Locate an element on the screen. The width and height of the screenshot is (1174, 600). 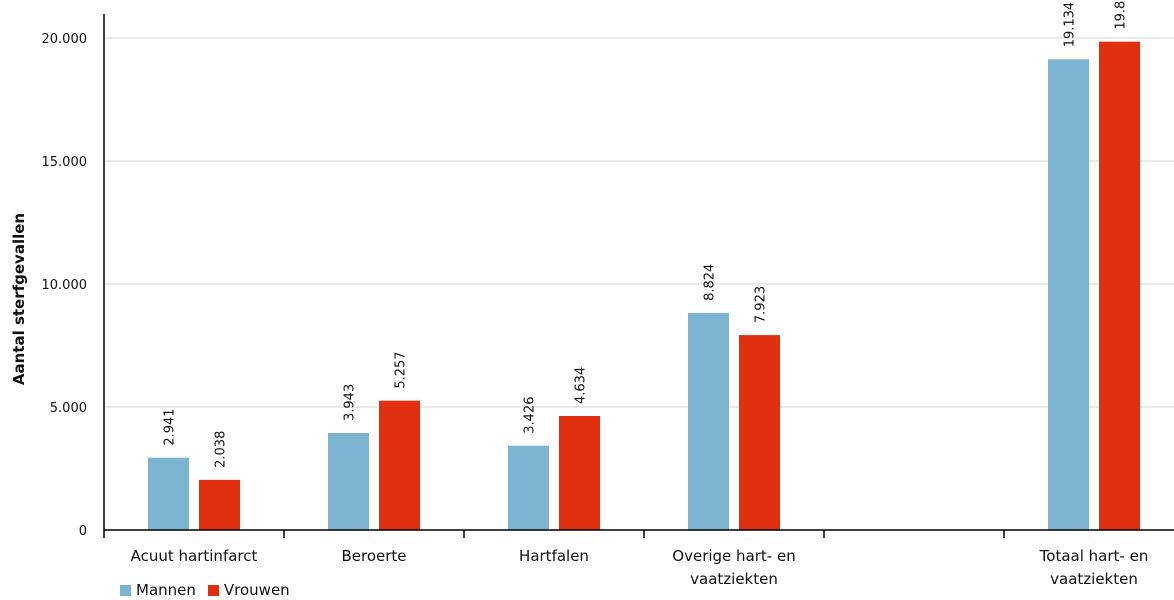
data-label: 4.634 is located at coordinates (581, 385).